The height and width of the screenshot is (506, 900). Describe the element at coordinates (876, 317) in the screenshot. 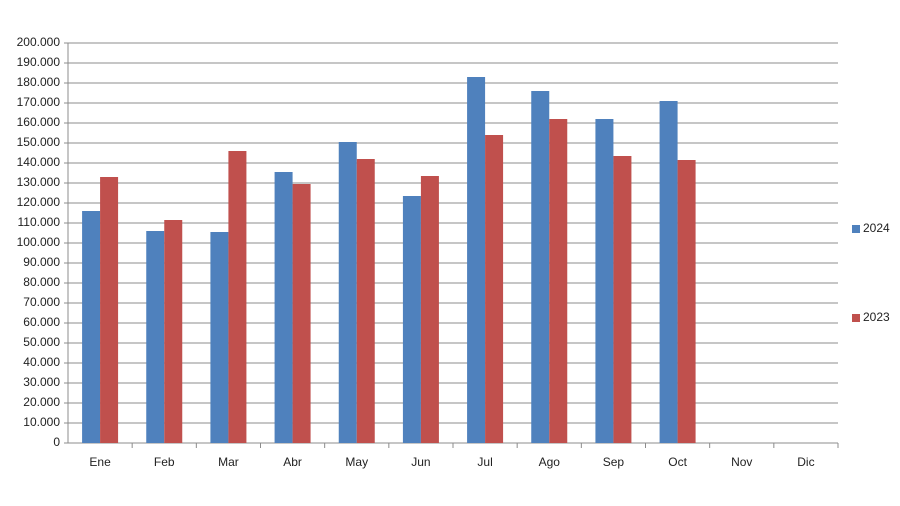

I see `legend-label: 2023` at that location.